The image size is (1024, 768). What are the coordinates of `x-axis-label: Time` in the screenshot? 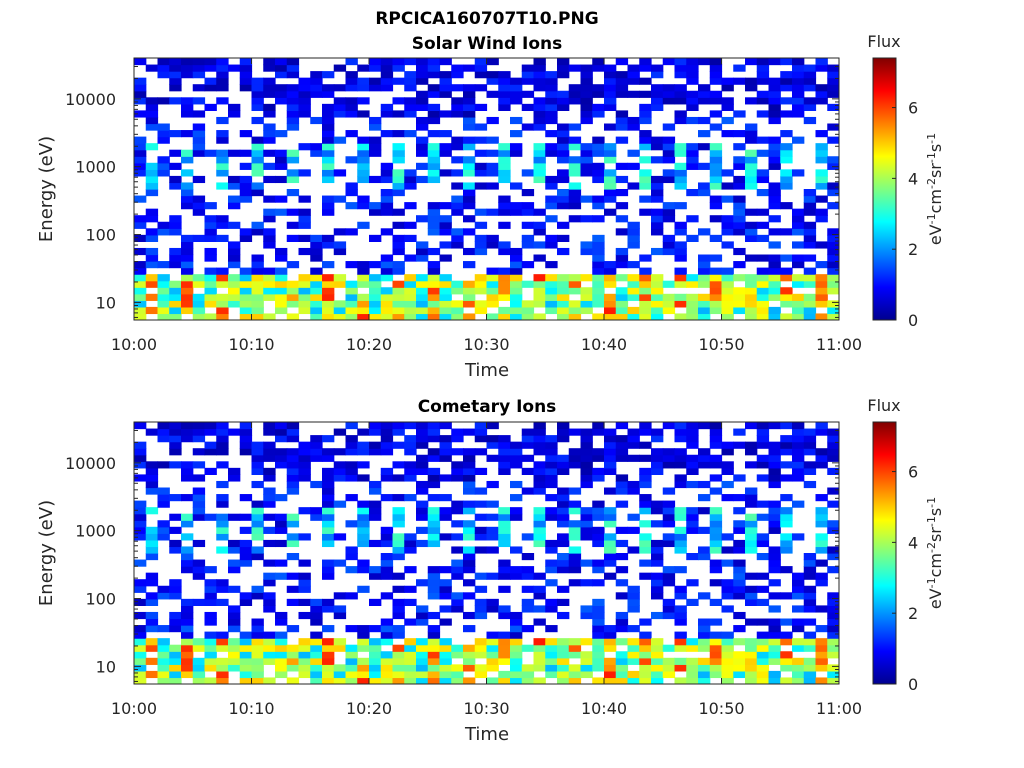 It's located at (486, 734).